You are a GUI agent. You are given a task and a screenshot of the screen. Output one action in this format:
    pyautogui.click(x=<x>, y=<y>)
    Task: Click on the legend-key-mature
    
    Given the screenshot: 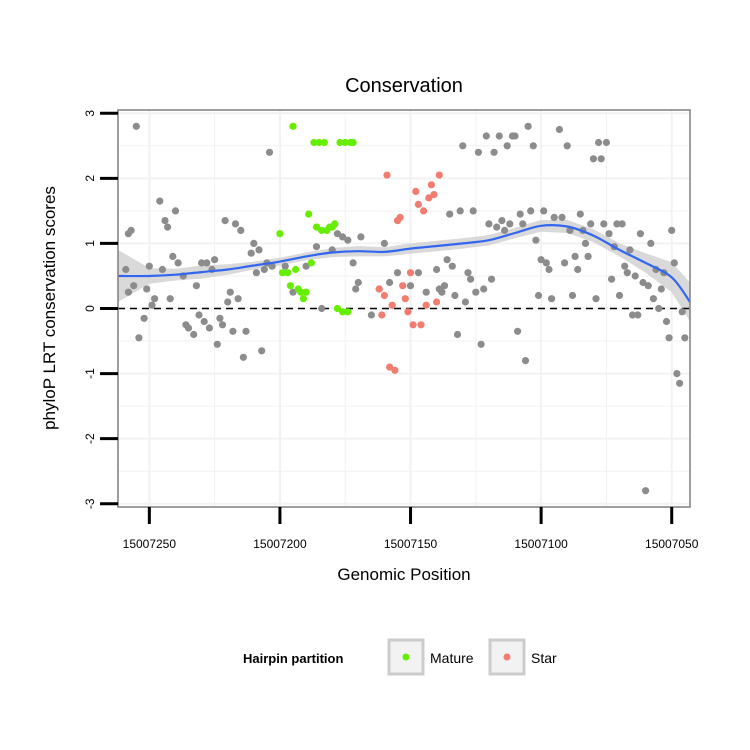 What is the action you would take?
    pyautogui.click(x=406, y=657)
    